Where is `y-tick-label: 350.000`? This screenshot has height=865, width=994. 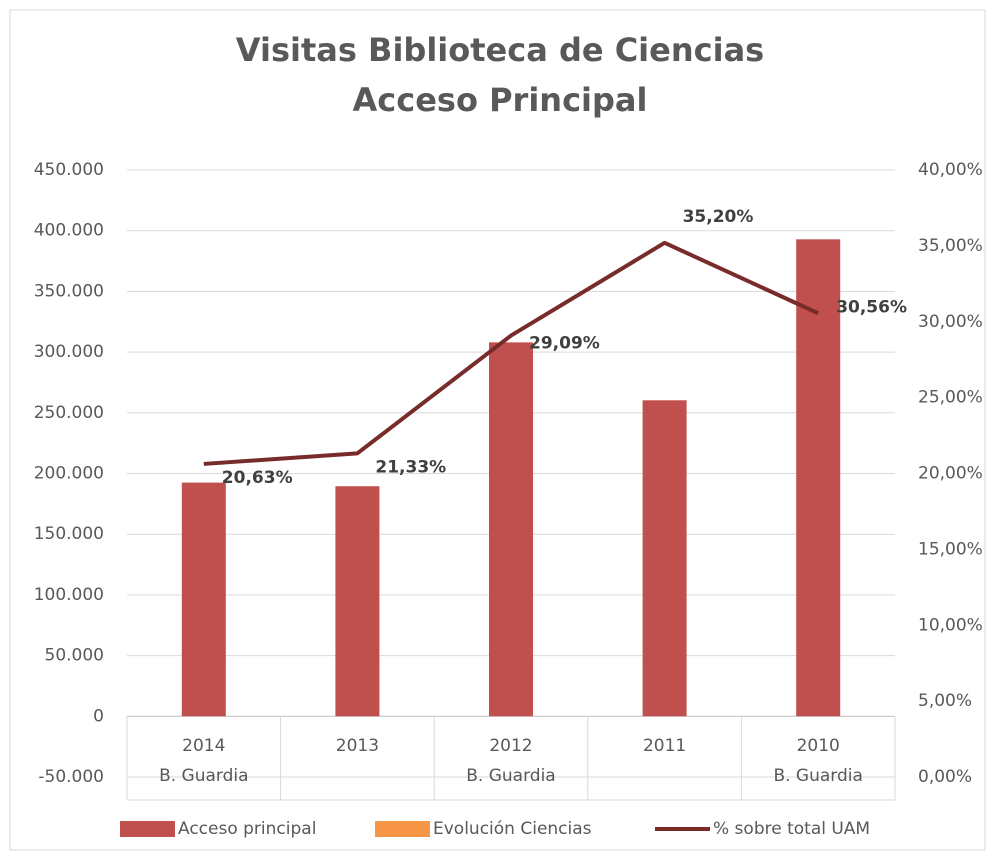
y-tick-label: 350.000 is located at coordinates (69, 291).